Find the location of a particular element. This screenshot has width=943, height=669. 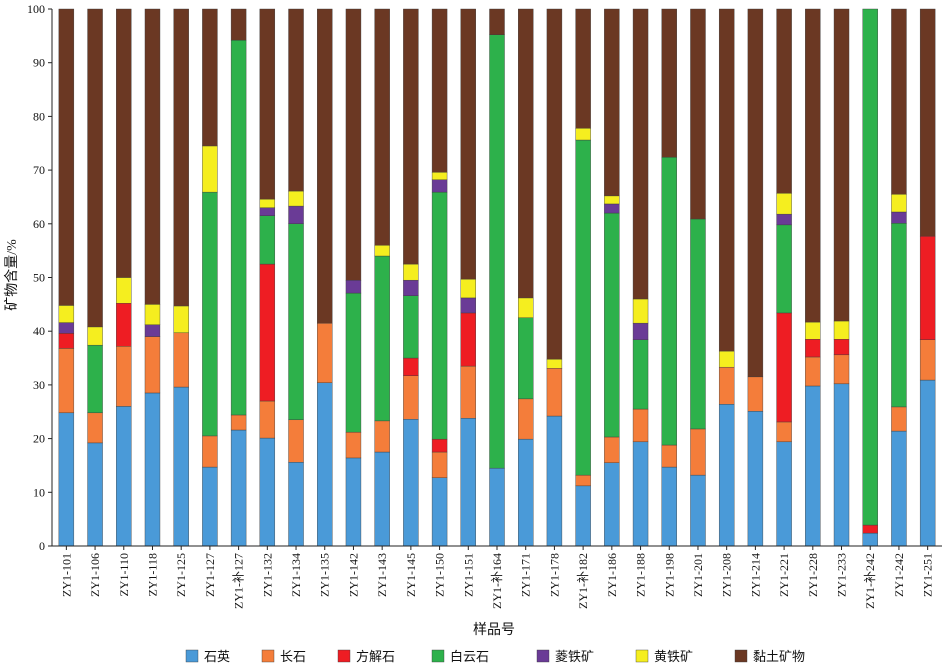

y-axis-title: 矿物含量/% is located at coordinates (12, 275).